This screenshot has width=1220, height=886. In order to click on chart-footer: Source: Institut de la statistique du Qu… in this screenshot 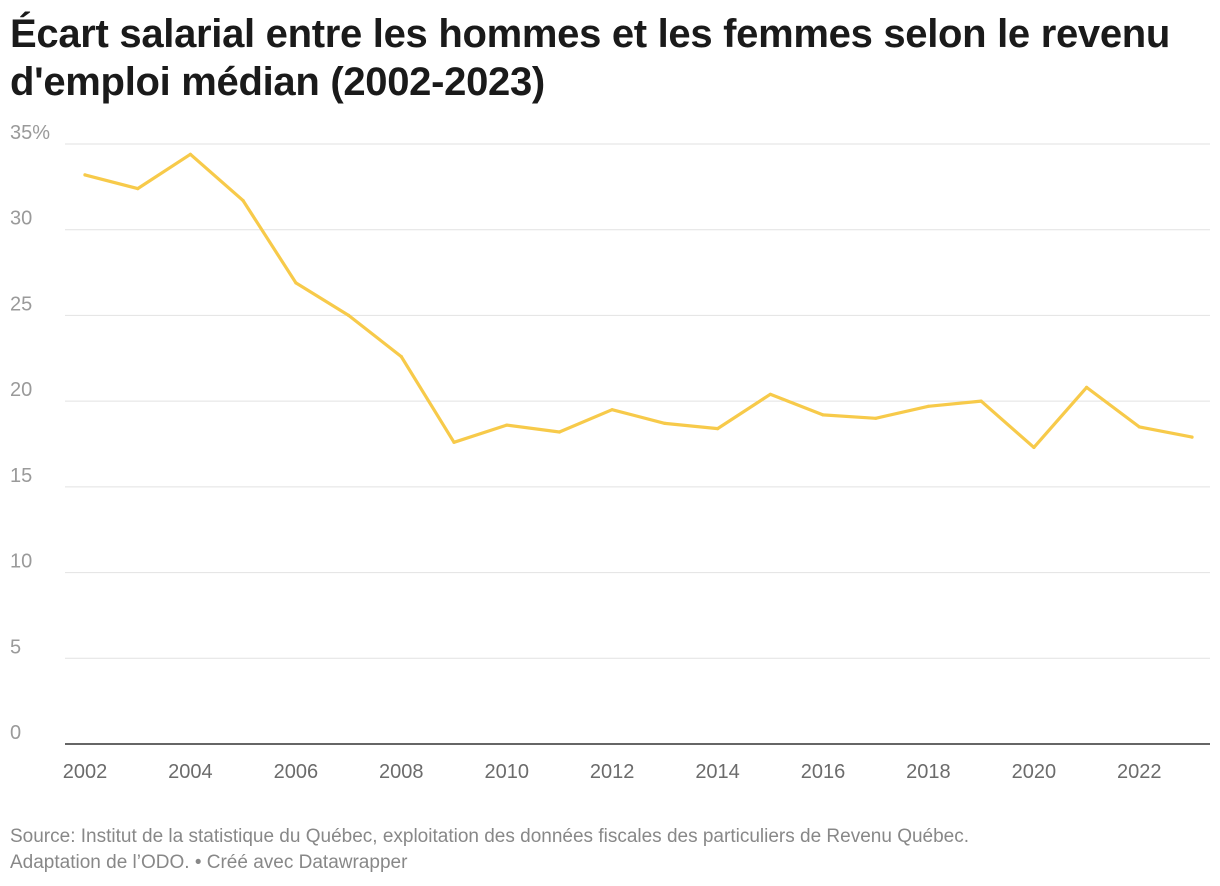, I will do `click(605, 850)`.